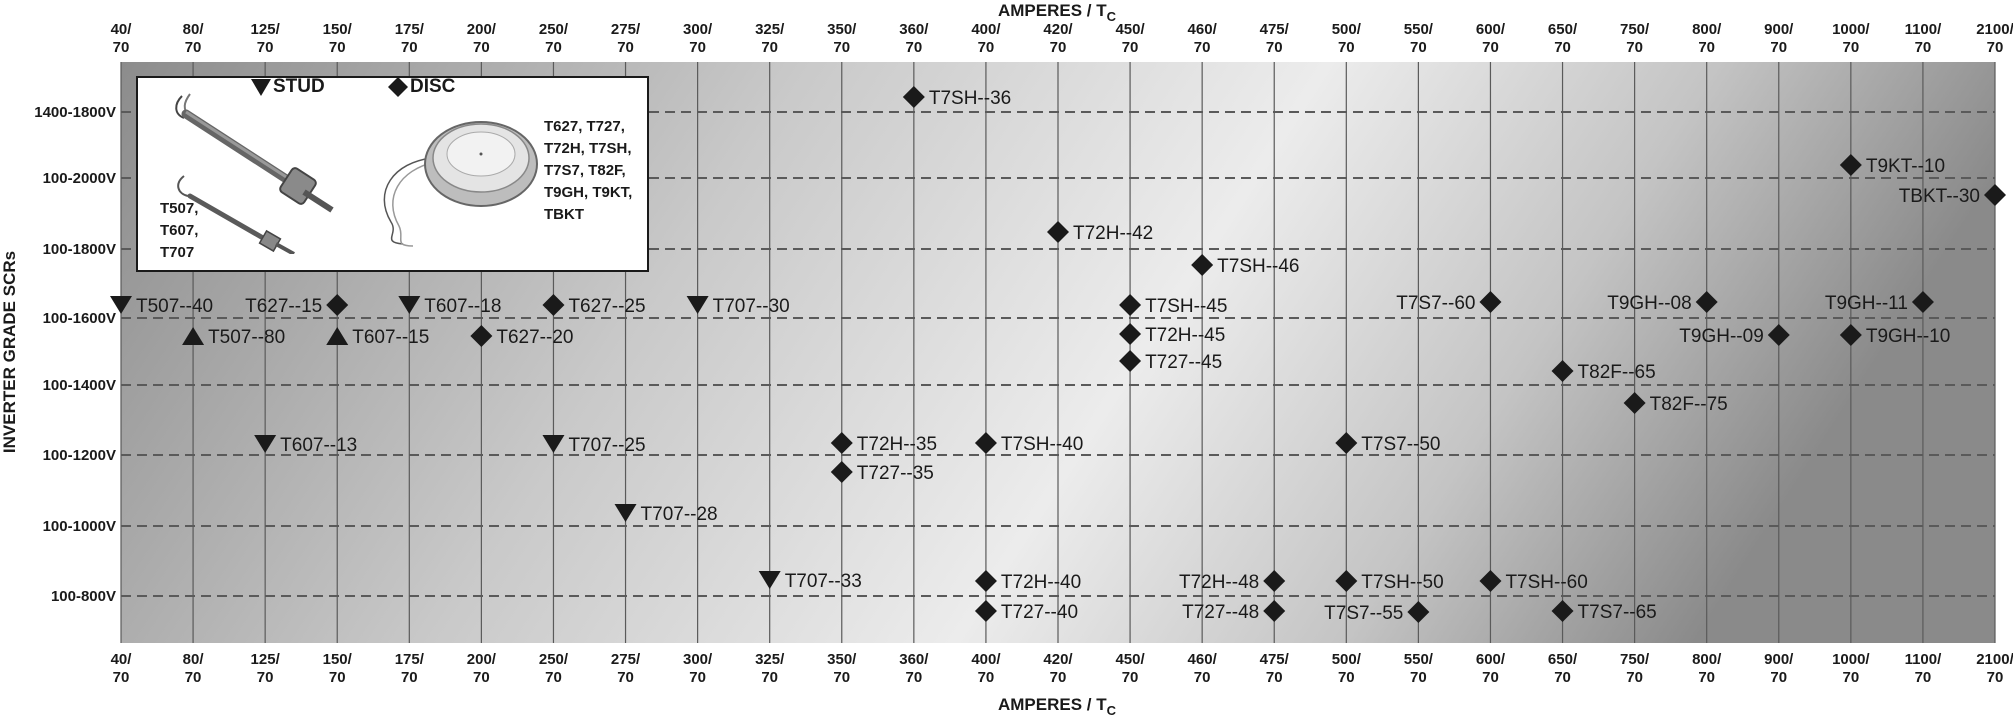 This screenshot has height=720, width=2013. I want to click on data-point: T7S7--55, so click(1377, 612).